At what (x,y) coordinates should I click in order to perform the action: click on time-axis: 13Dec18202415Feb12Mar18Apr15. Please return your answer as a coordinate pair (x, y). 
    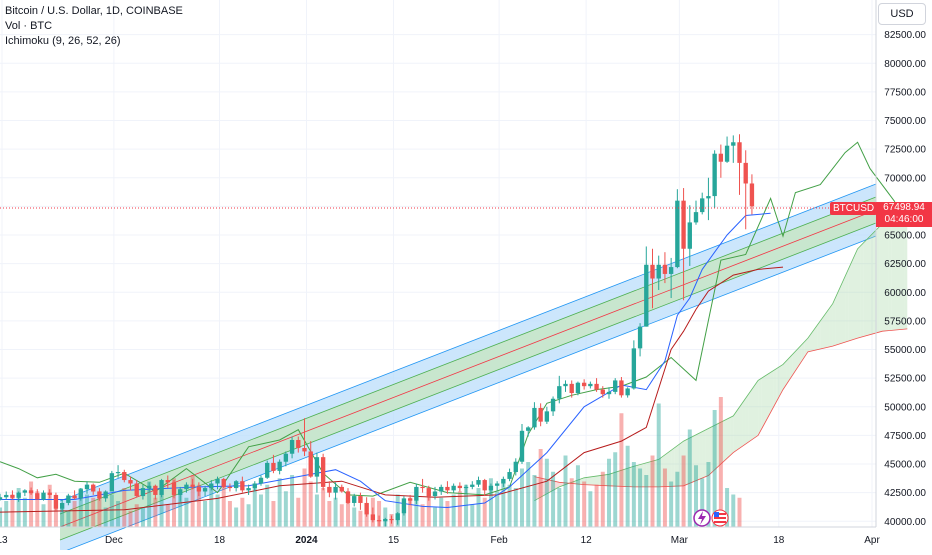
    Looking at the image, I should click on (466, 540).